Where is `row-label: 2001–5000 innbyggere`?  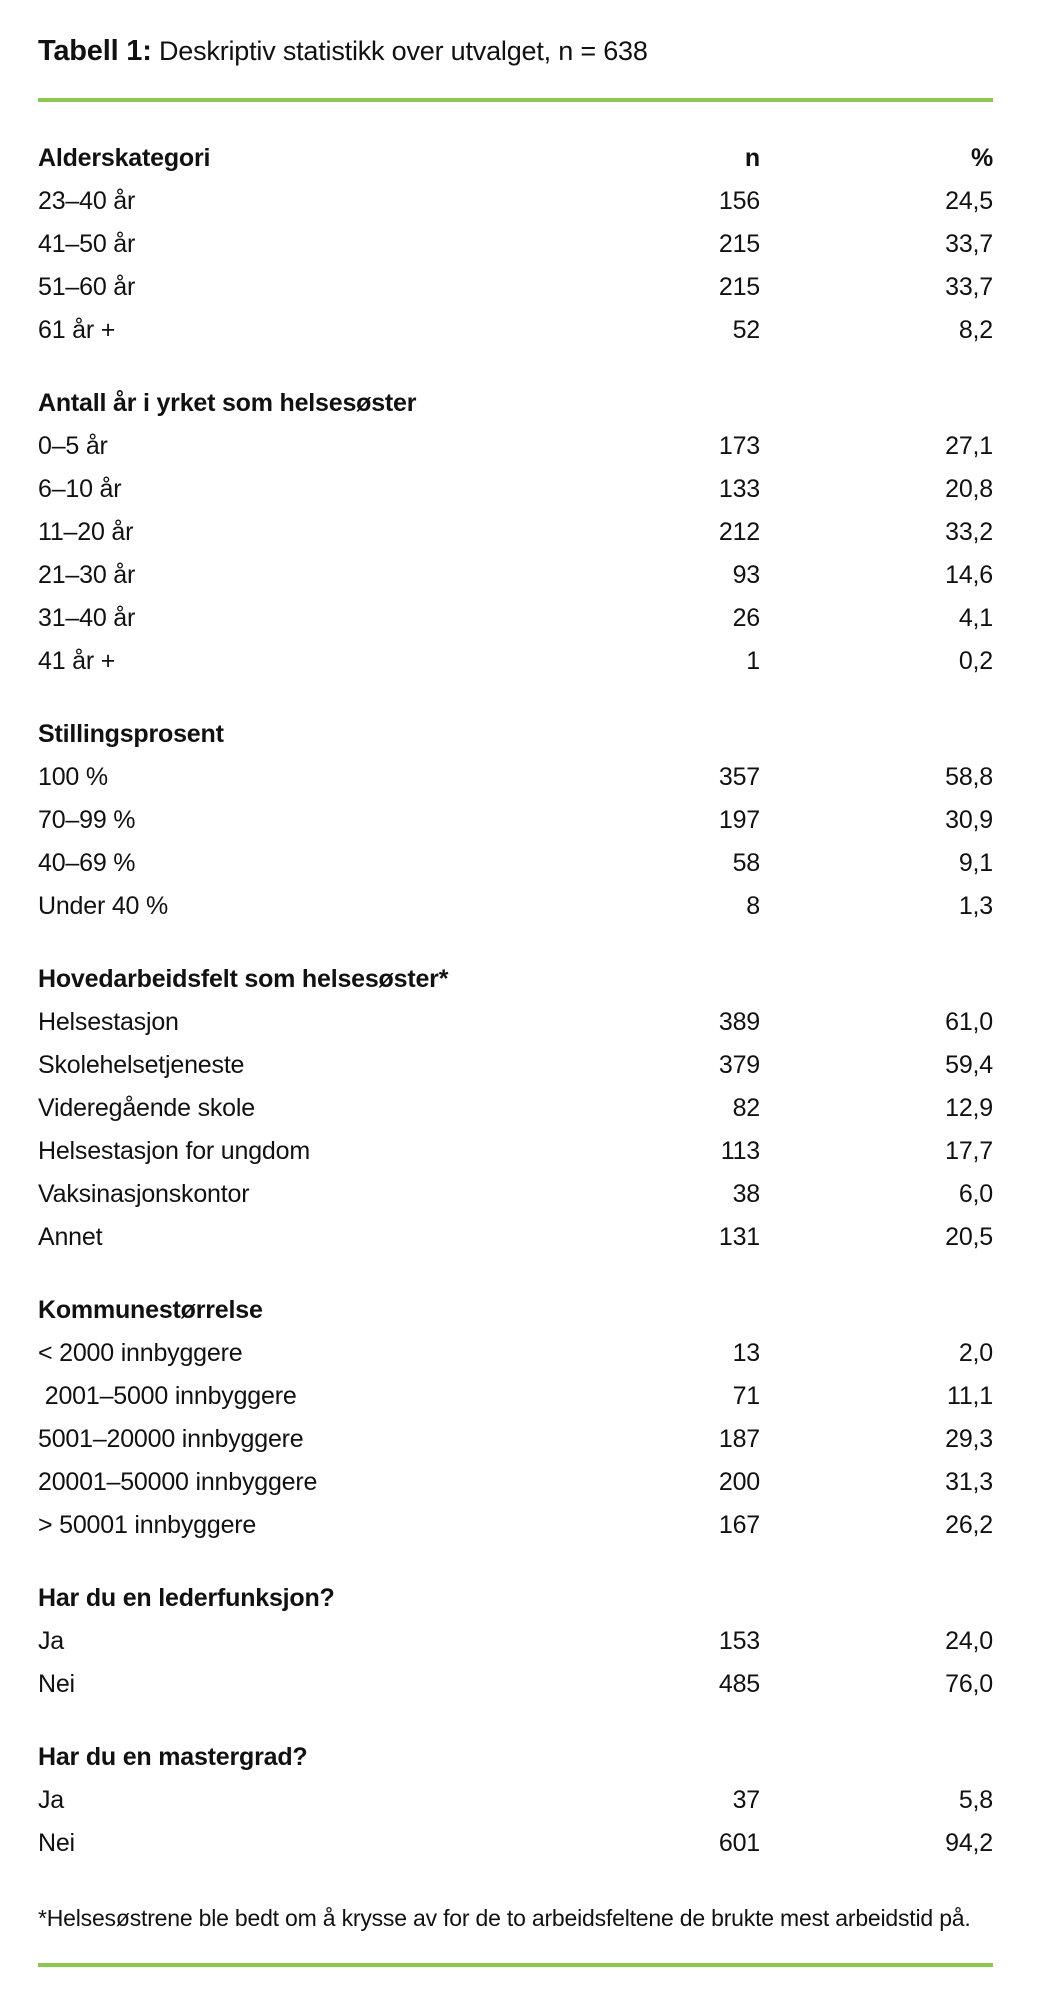
row-label: 2001–5000 innbyggere is located at coordinates (167, 1396).